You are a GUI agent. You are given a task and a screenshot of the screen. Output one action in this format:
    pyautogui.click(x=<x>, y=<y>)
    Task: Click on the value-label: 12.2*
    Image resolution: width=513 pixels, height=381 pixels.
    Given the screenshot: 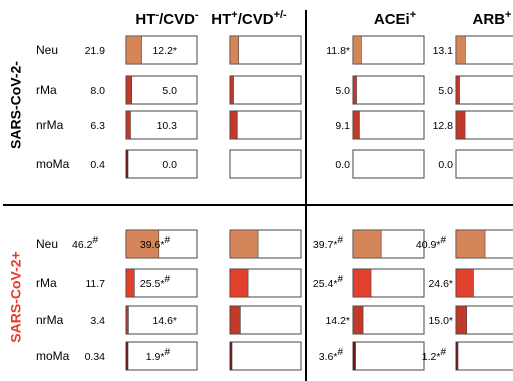 What is the action you would take?
    pyautogui.click(x=164, y=51)
    